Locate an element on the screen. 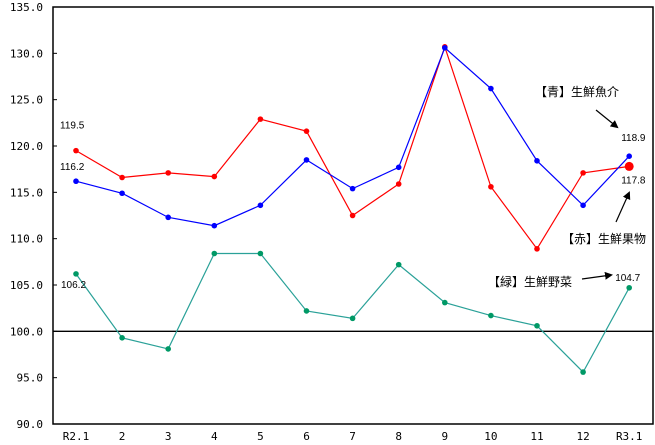 The height and width of the screenshot is (445, 655). x-tick-label: 7 is located at coordinates (352, 436).